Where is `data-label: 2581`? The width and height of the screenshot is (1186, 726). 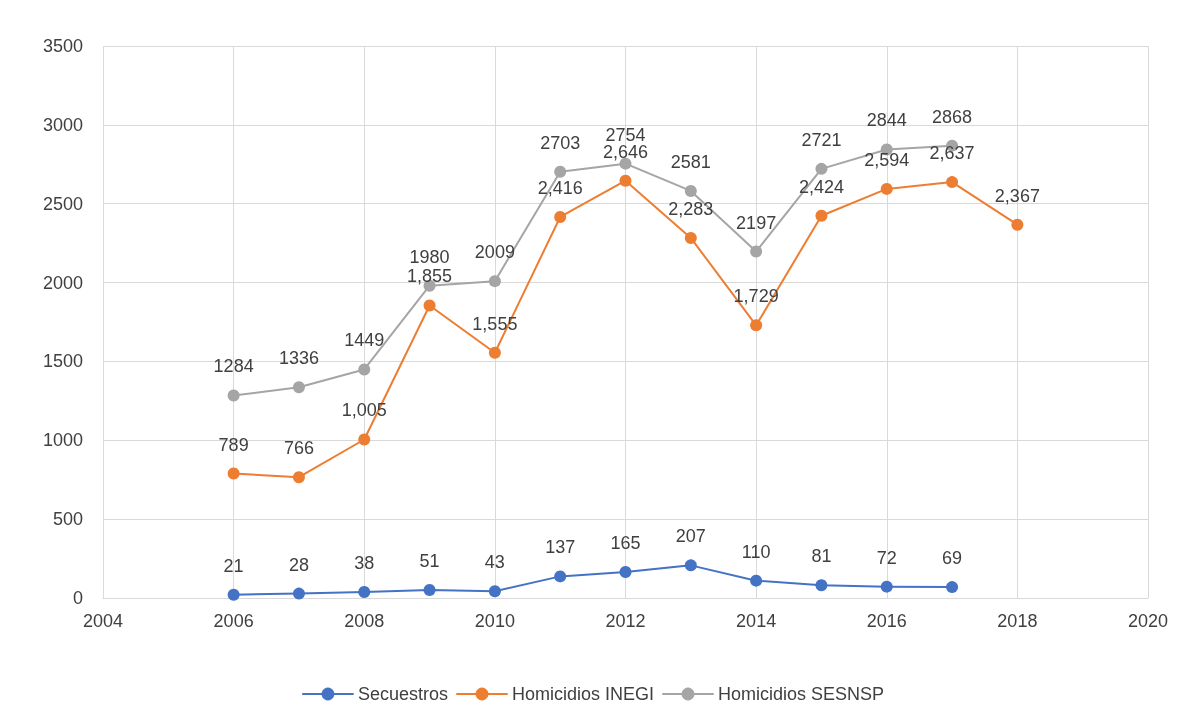
data-label: 2581 is located at coordinates (690, 161).